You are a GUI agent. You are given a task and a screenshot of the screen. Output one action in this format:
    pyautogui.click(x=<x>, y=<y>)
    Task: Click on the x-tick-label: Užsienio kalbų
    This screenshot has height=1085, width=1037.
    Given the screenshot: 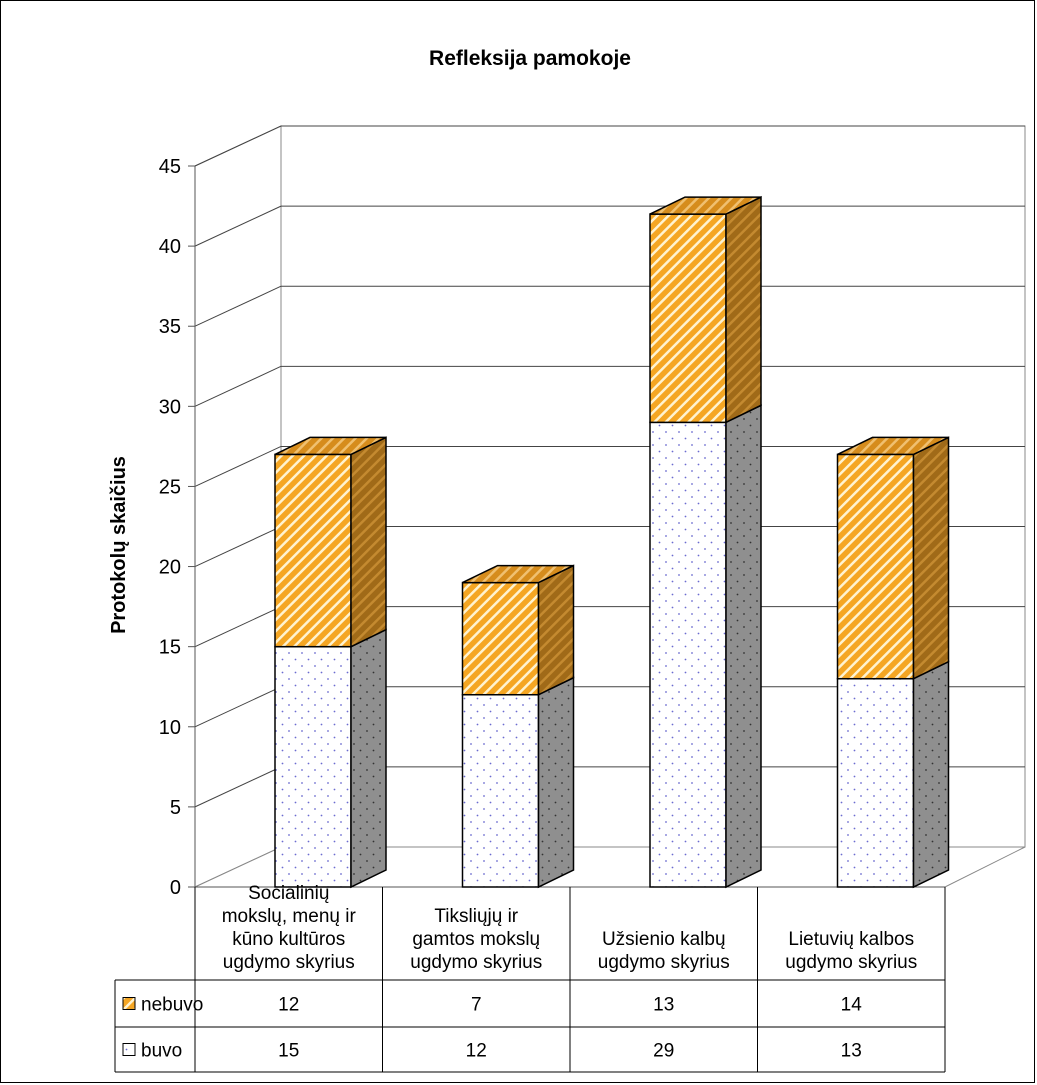 What is the action you would take?
    pyautogui.click(x=664, y=939)
    